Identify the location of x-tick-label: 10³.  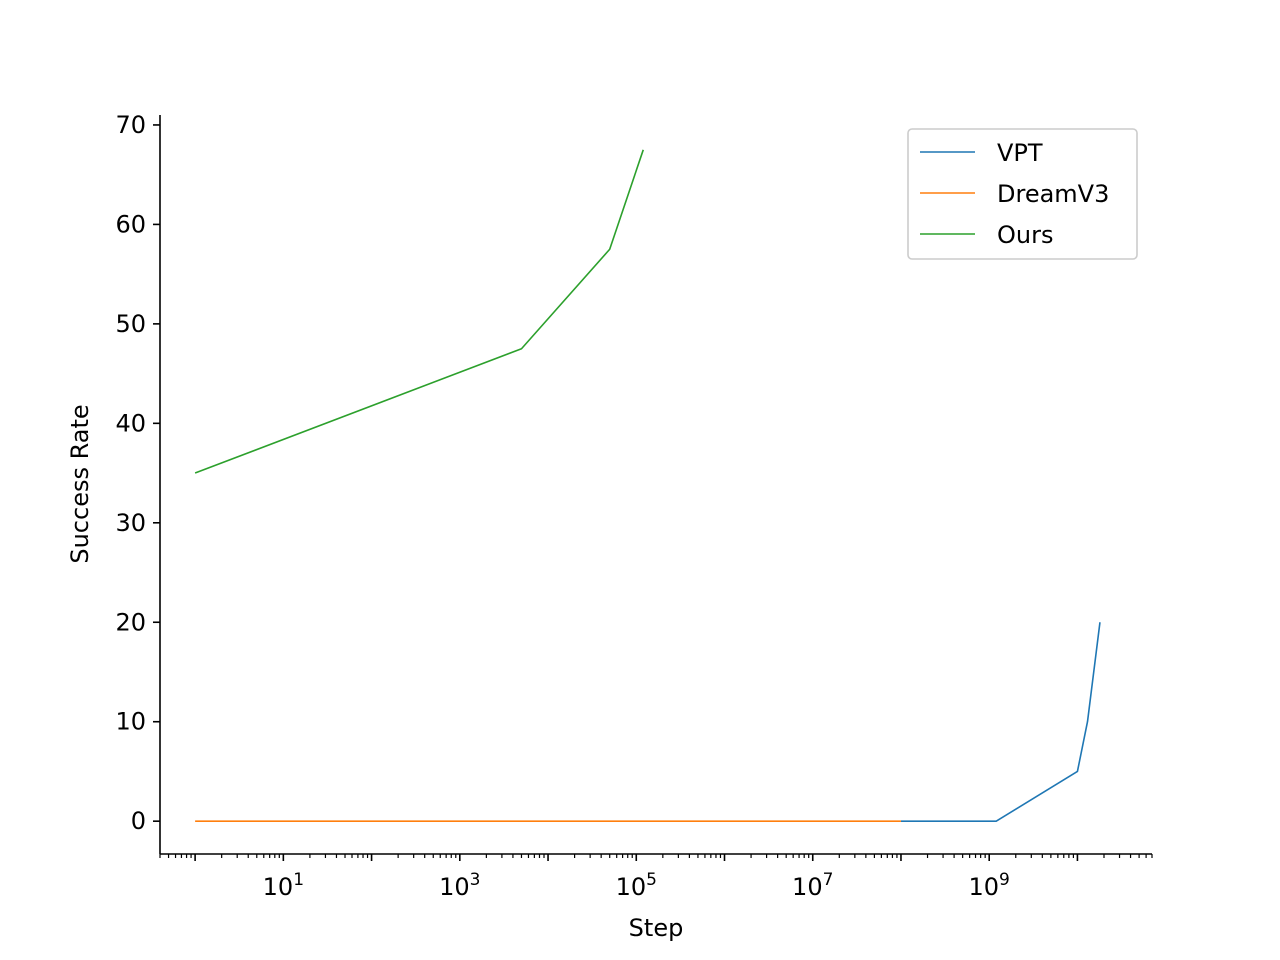
(459, 885).